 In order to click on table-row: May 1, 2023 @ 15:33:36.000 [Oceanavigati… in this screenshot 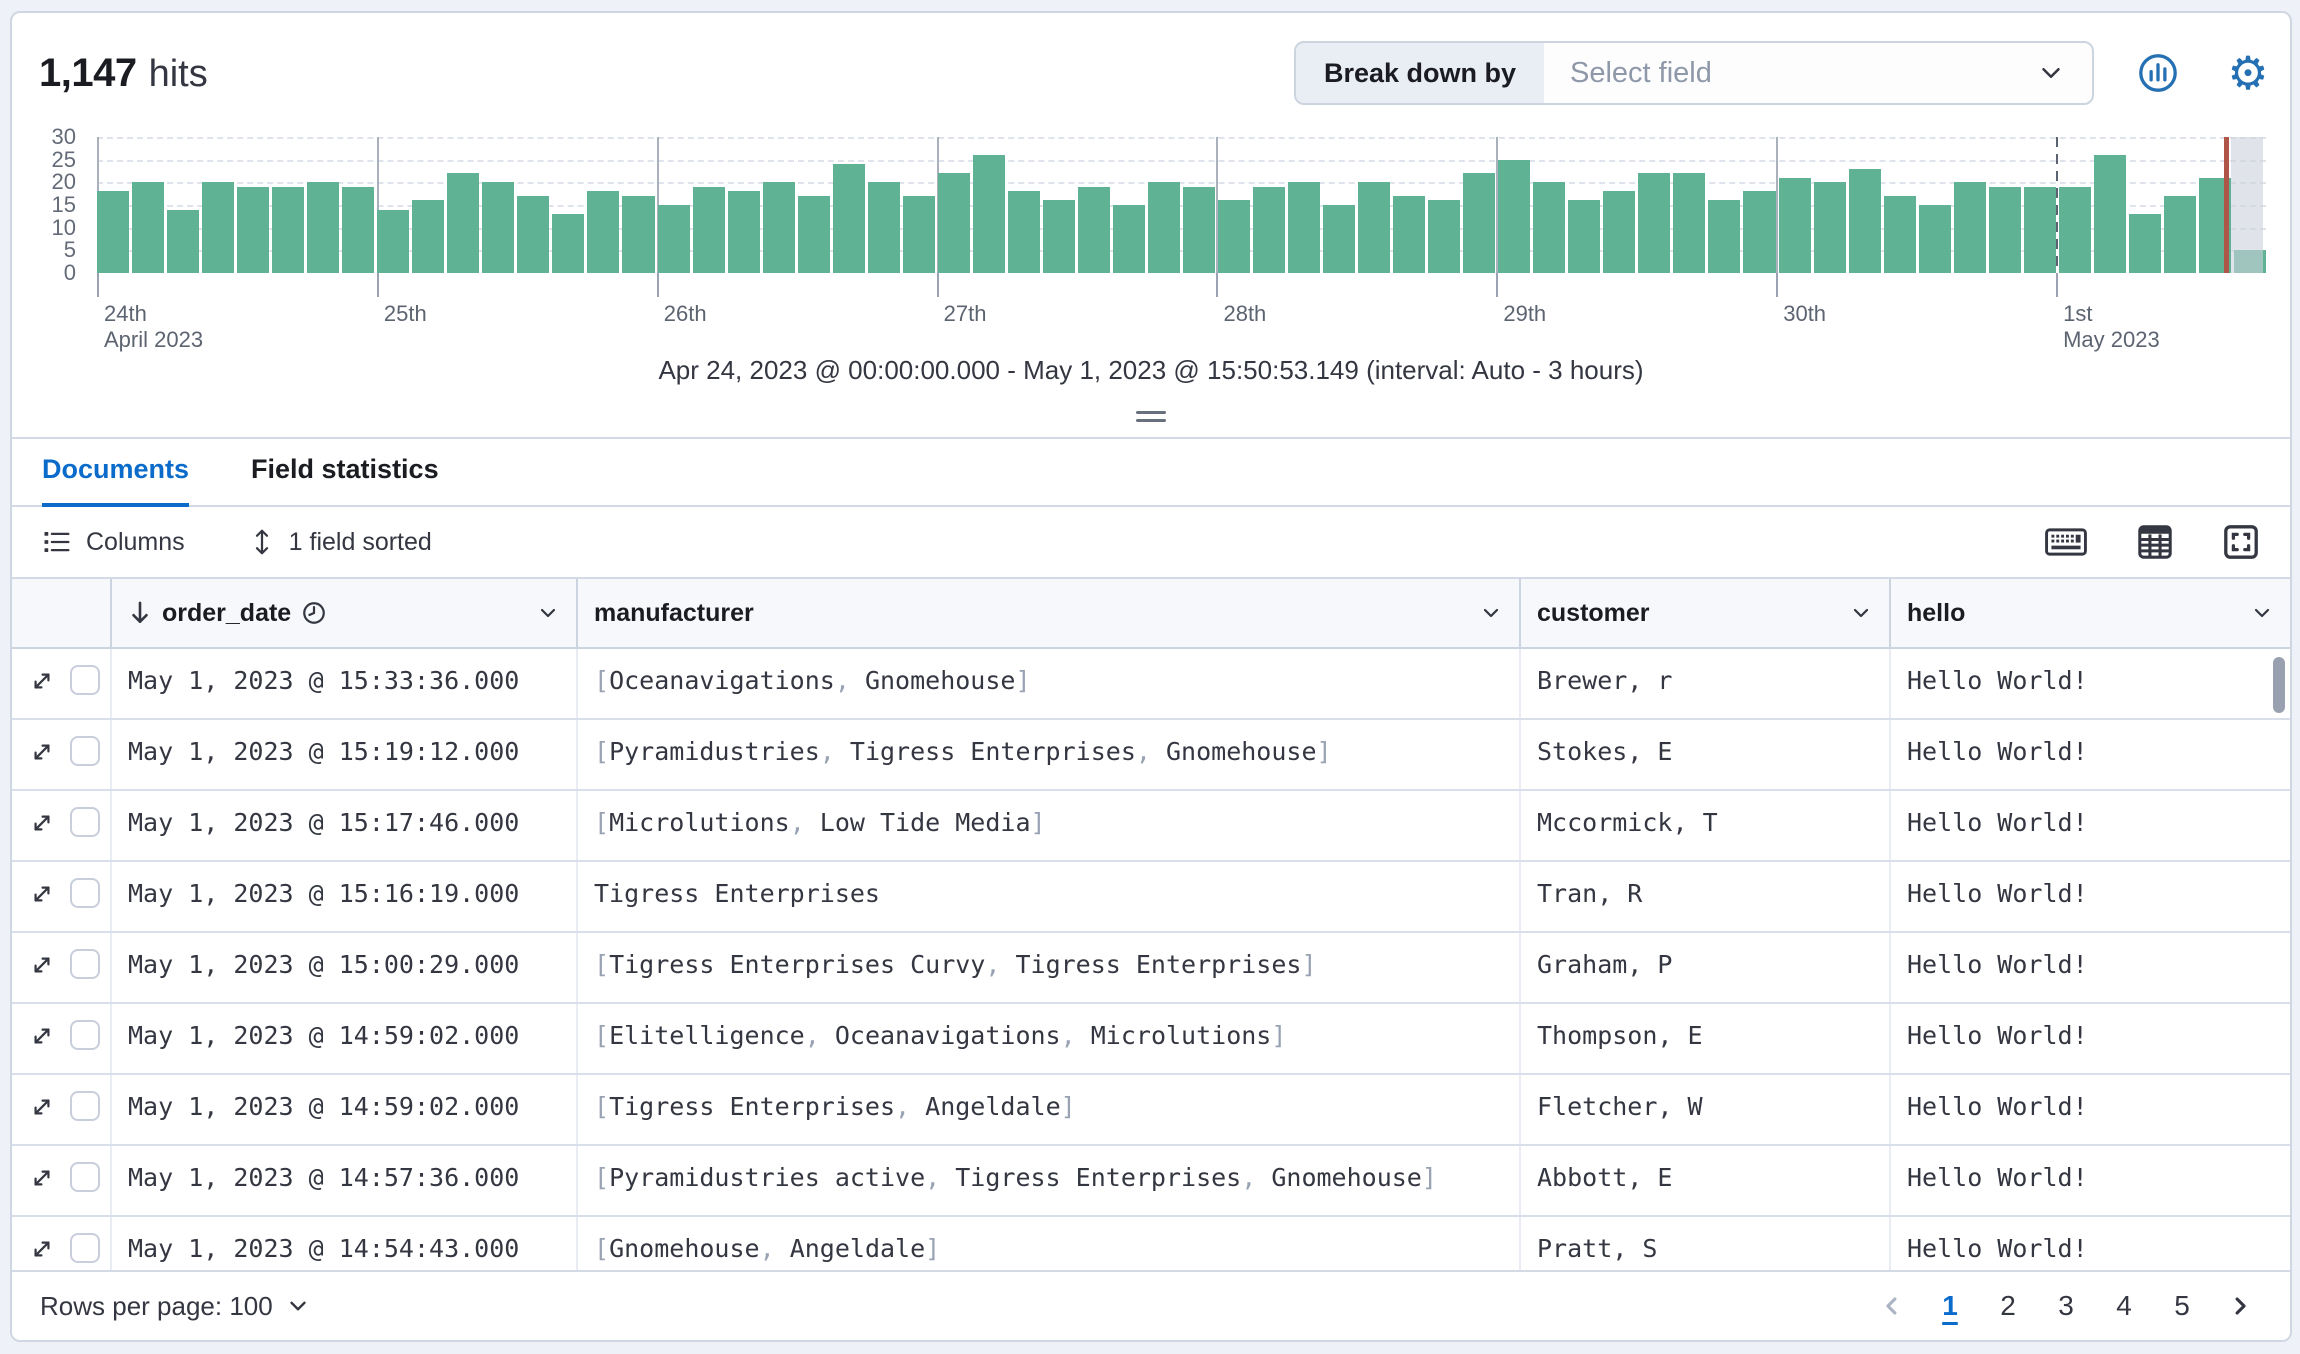, I will do `click(1151, 684)`.